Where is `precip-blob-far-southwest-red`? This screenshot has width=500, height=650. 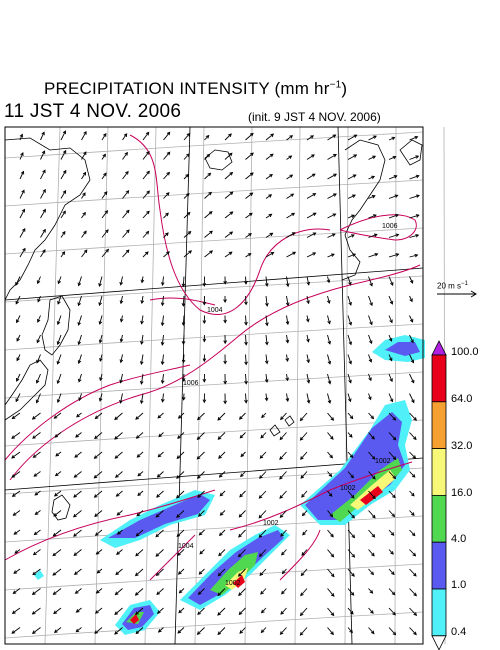 precip-blob-far-southwest-red is located at coordinates (134, 619).